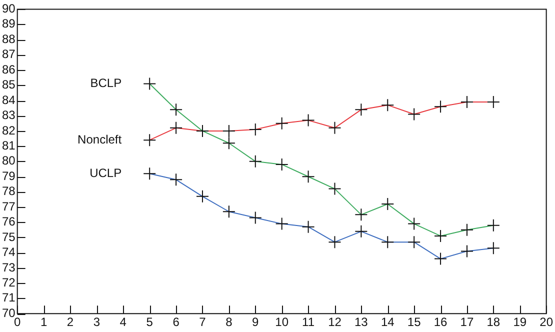  Describe the element at coordinates (282, 322) in the screenshot. I see `x-tick-label: 10` at that location.